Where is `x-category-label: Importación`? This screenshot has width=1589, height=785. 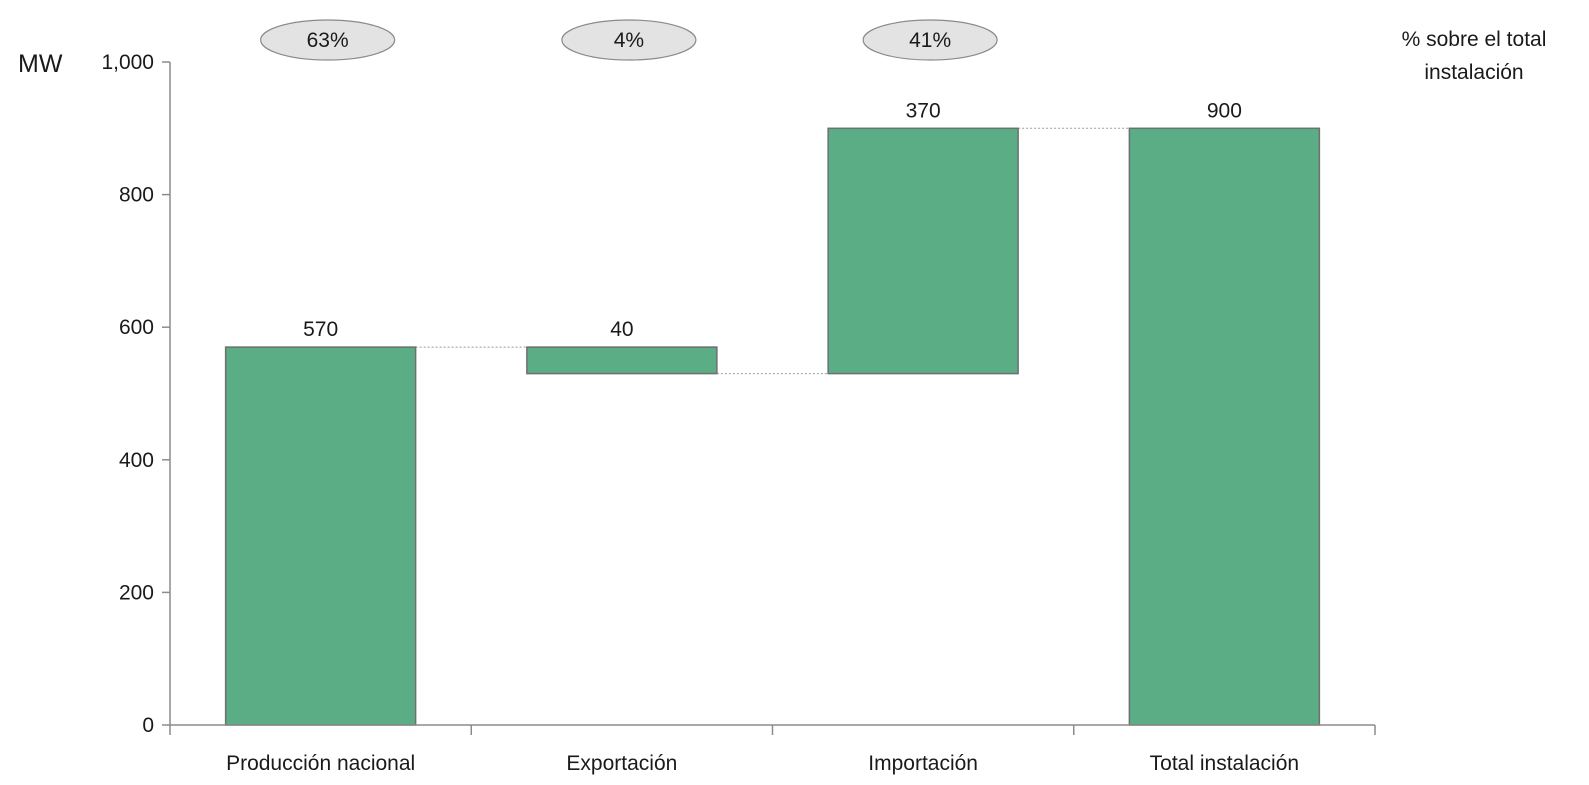 x-category-label: Importación is located at coordinates (923, 763).